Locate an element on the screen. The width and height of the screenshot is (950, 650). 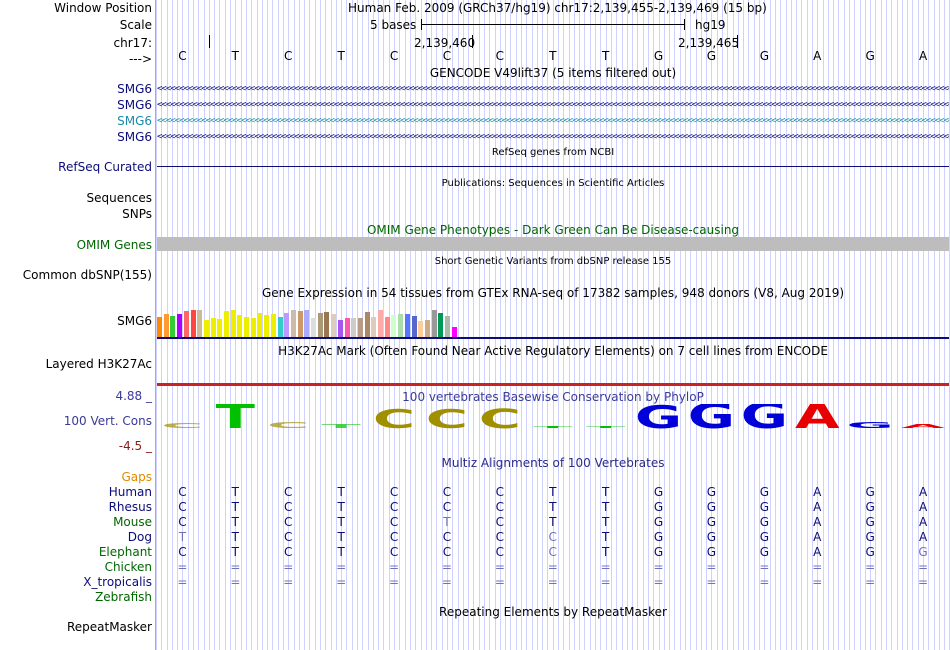
publications-label-snps: SNPs is located at coordinates (137, 214).